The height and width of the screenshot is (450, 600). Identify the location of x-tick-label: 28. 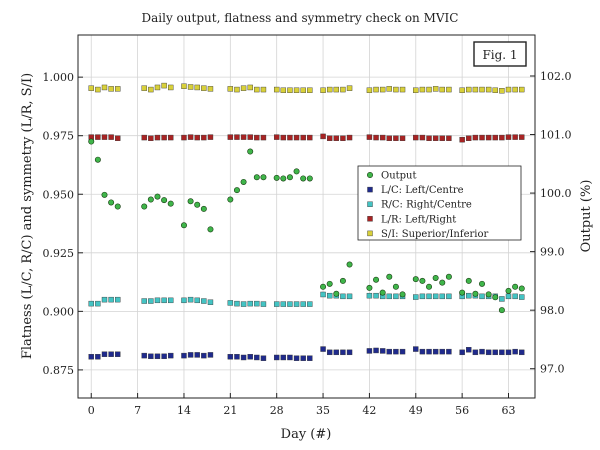
(277, 410).